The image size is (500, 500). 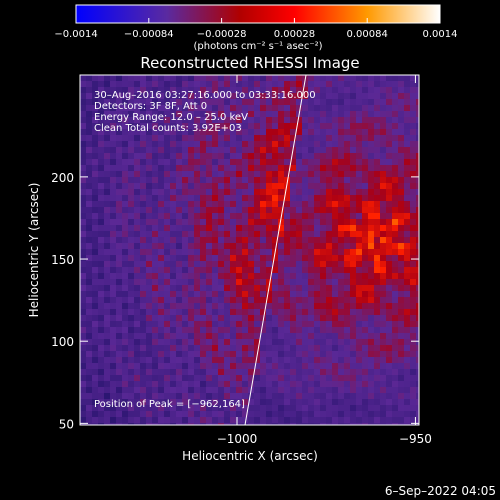 What do you see at coordinates (62, 260) in the screenshot?
I see `y-tick-label: 150` at bounding box center [62, 260].